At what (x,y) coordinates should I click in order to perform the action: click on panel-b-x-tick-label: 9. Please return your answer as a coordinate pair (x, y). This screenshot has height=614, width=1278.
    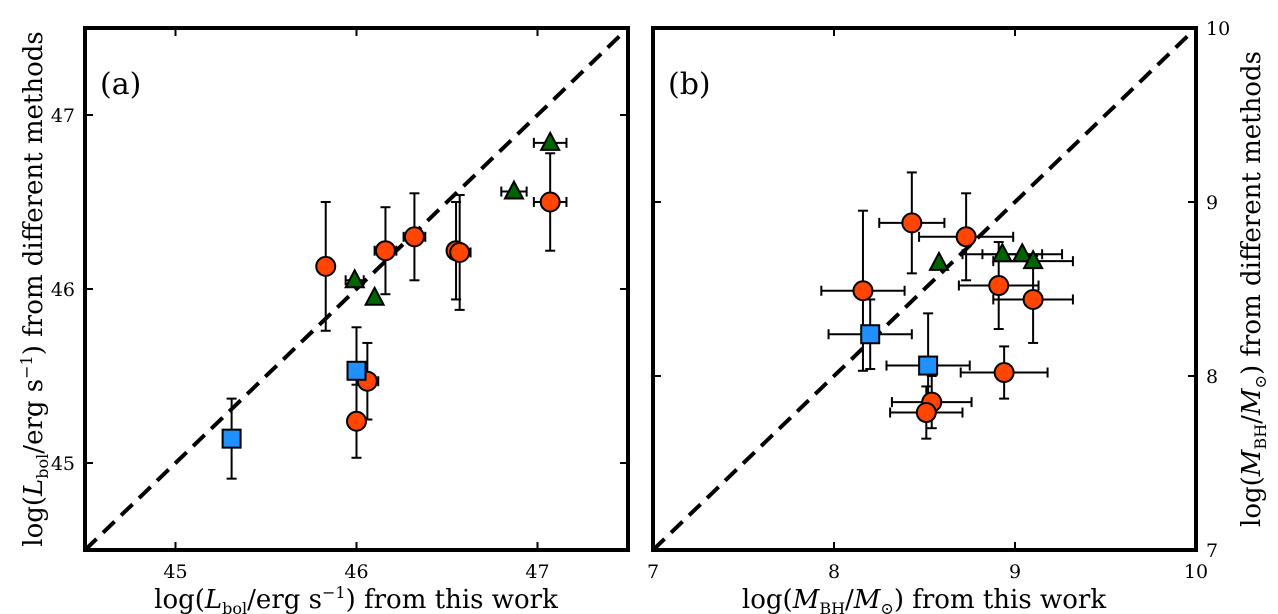
    Looking at the image, I should click on (1015, 572).